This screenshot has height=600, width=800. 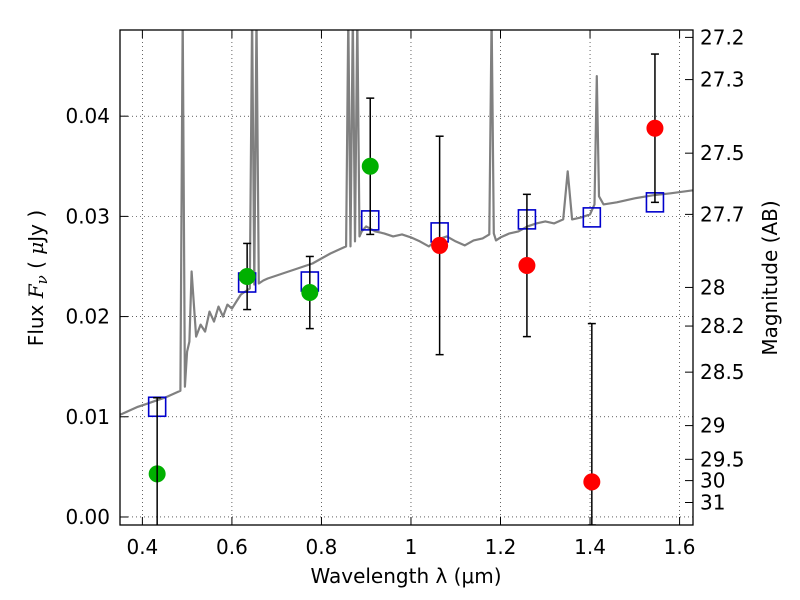 I want to click on right-tick-label: 28.2, so click(x=722, y=326).